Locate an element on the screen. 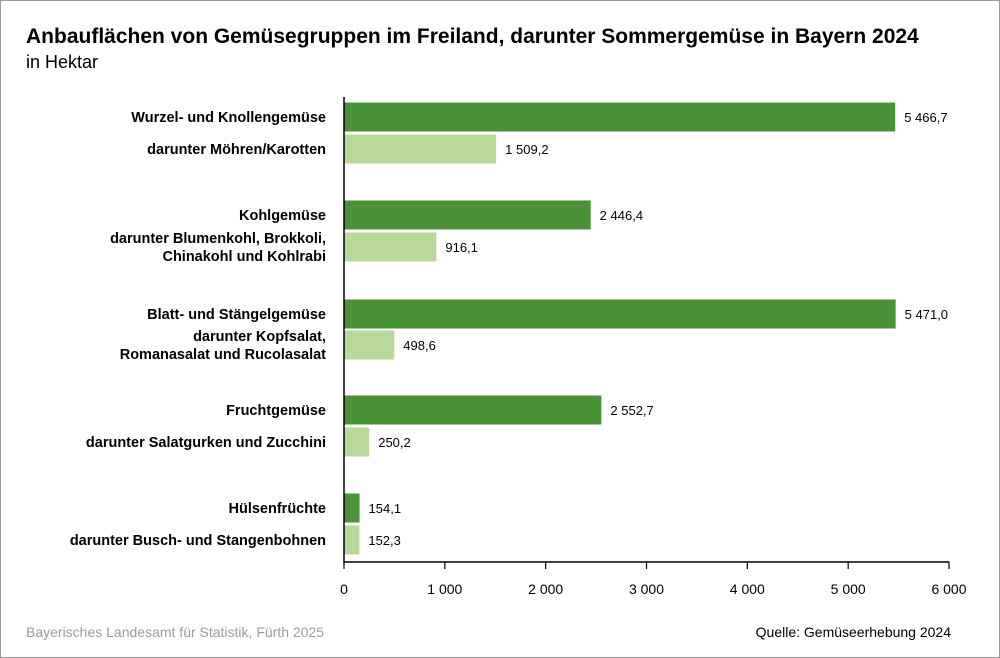 The width and height of the screenshot is (1000, 658). category-label: Kohlgemüse is located at coordinates (282, 216).